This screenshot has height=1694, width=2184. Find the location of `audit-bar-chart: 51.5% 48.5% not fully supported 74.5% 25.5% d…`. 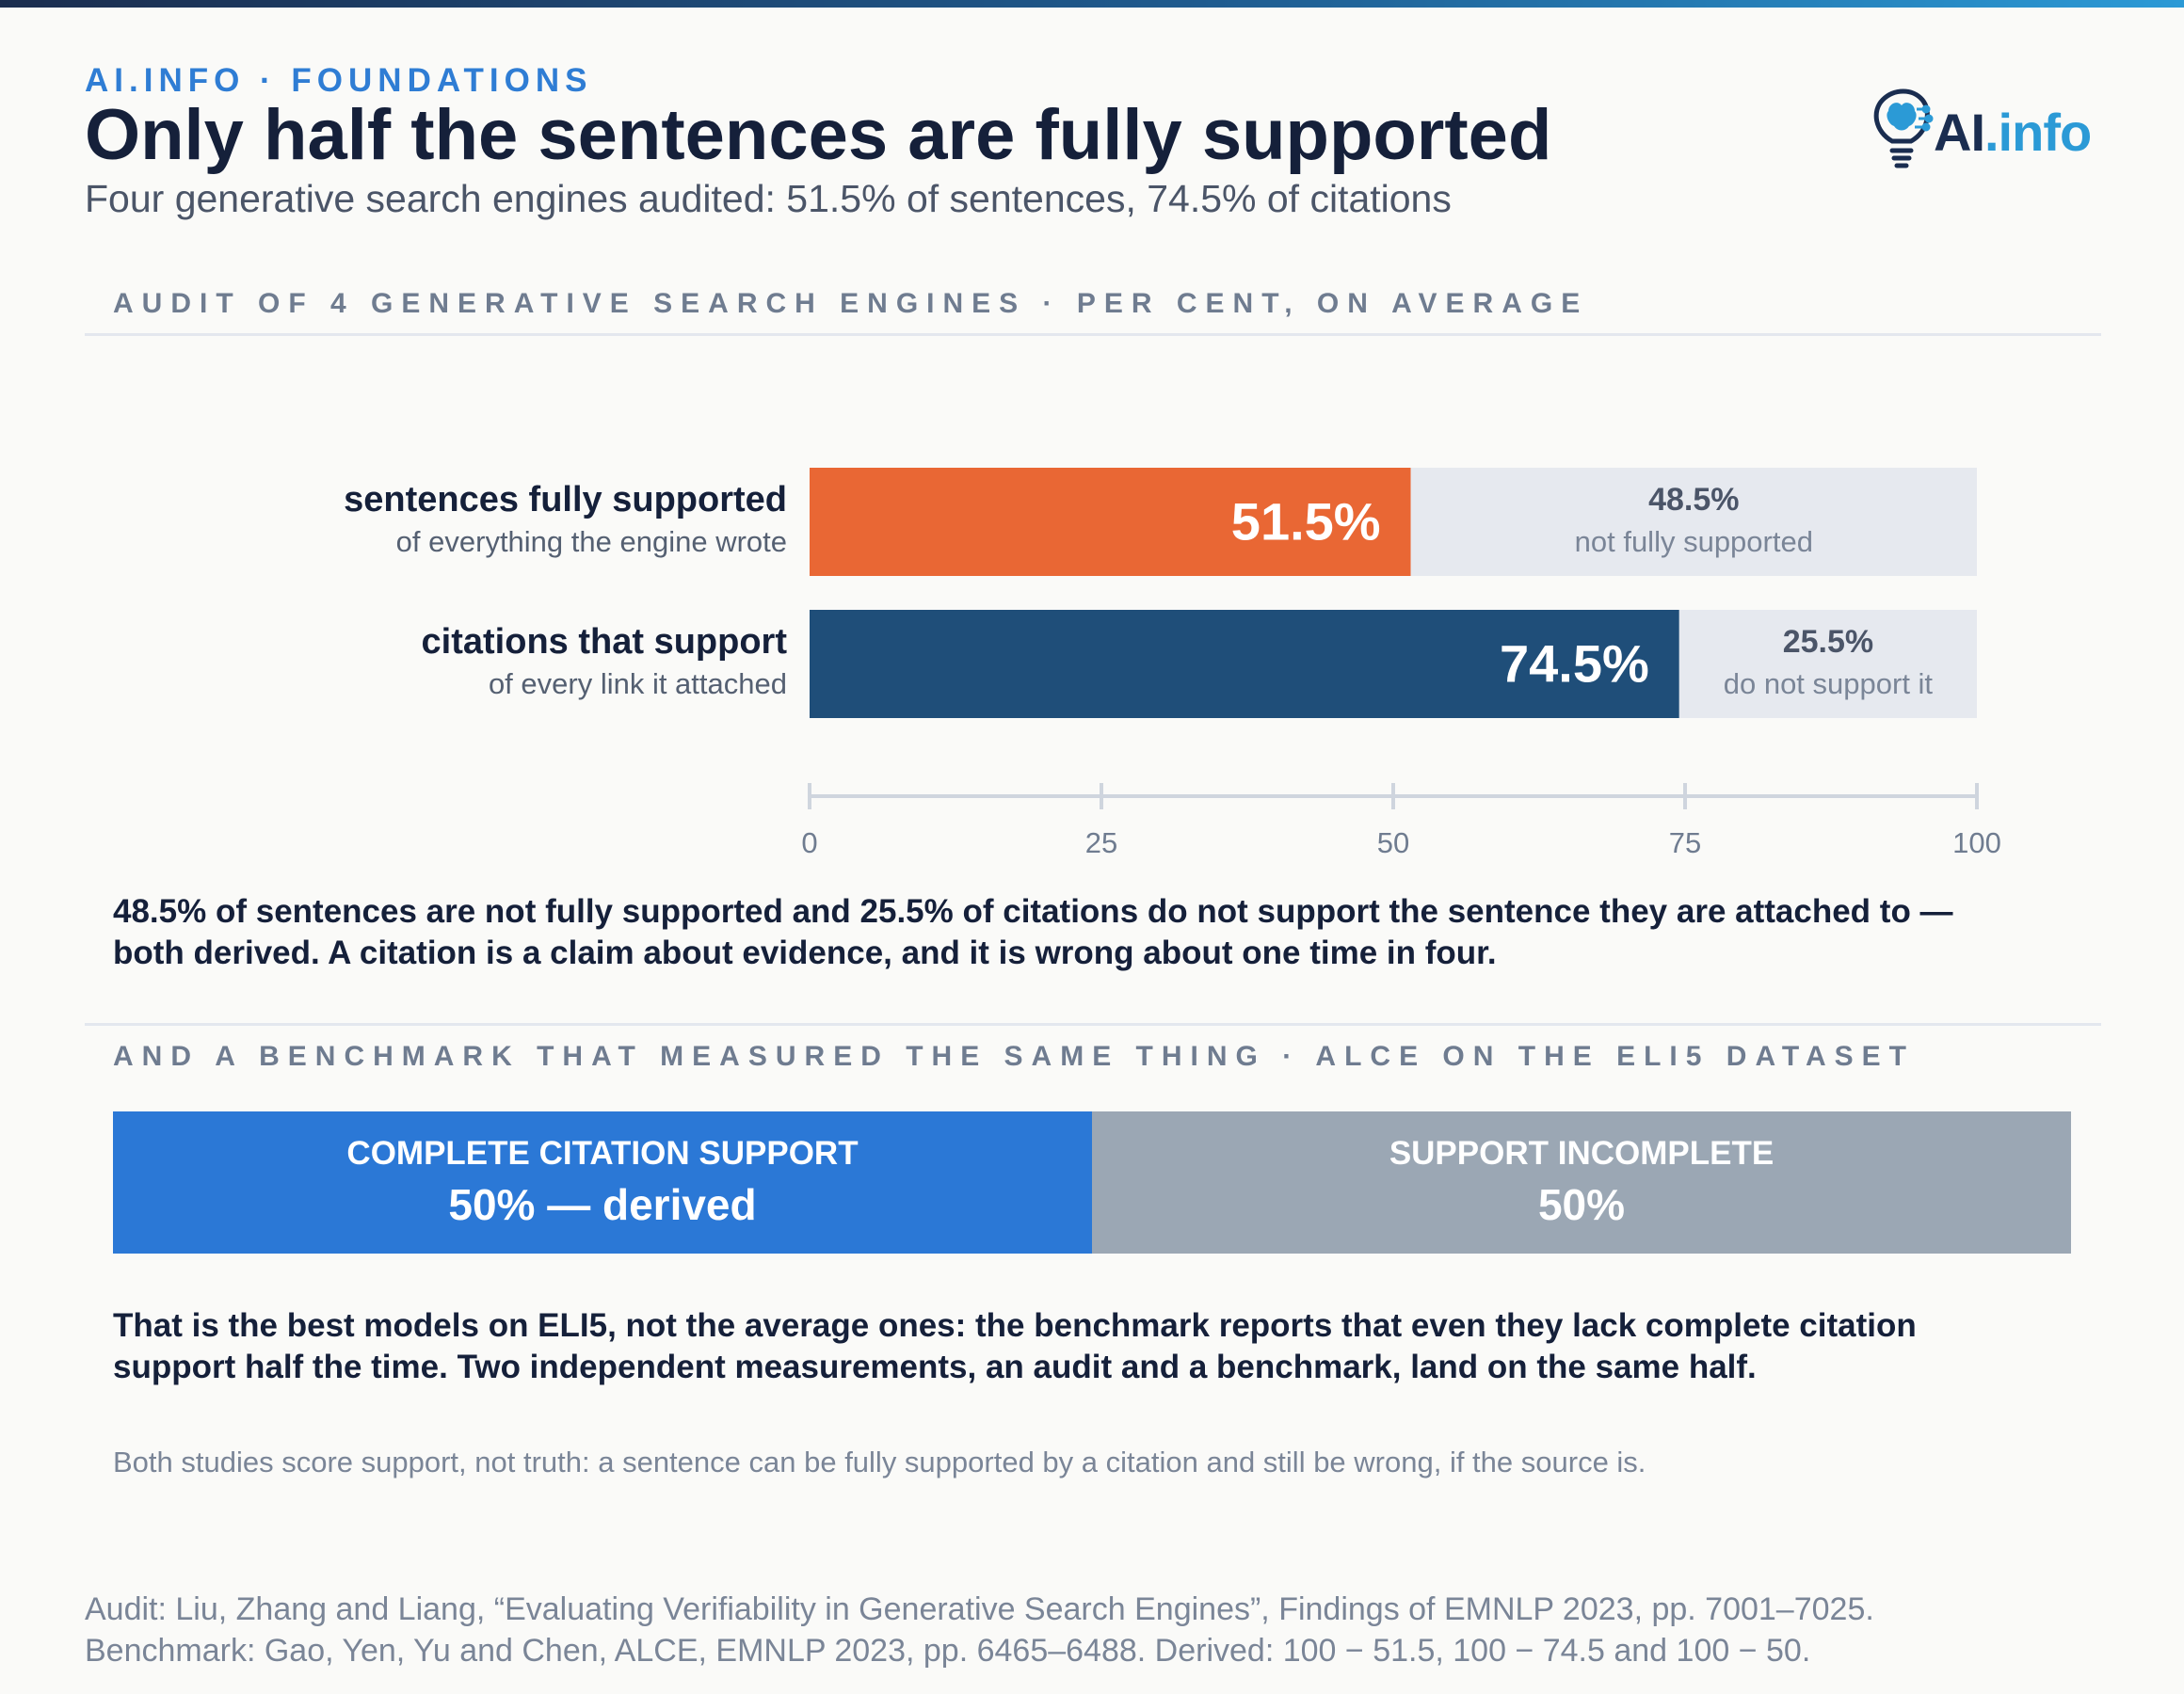

audit-bar-chart: 51.5% 48.5% not fully supported 74.5% 25.5% d… is located at coordinates (1401, 663).